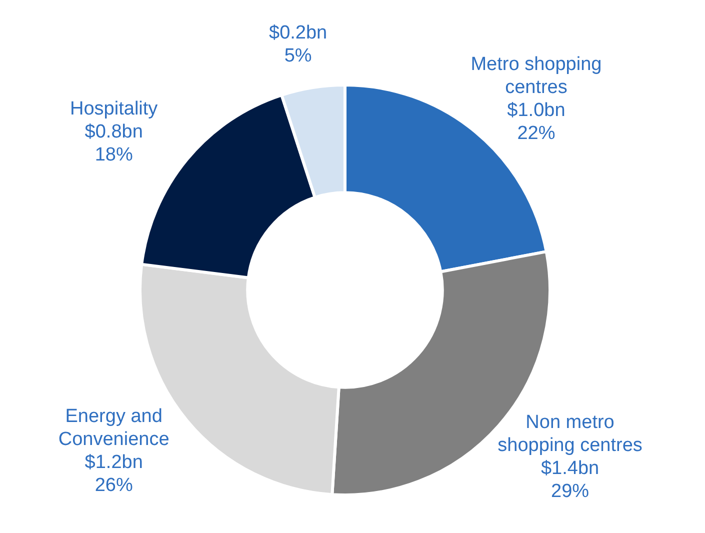 This screenshot has height=533, width=705. Describe the element at coordinates (113, 144) in the screenshot. I see `data-label: $0.8bn 18%` at that location.